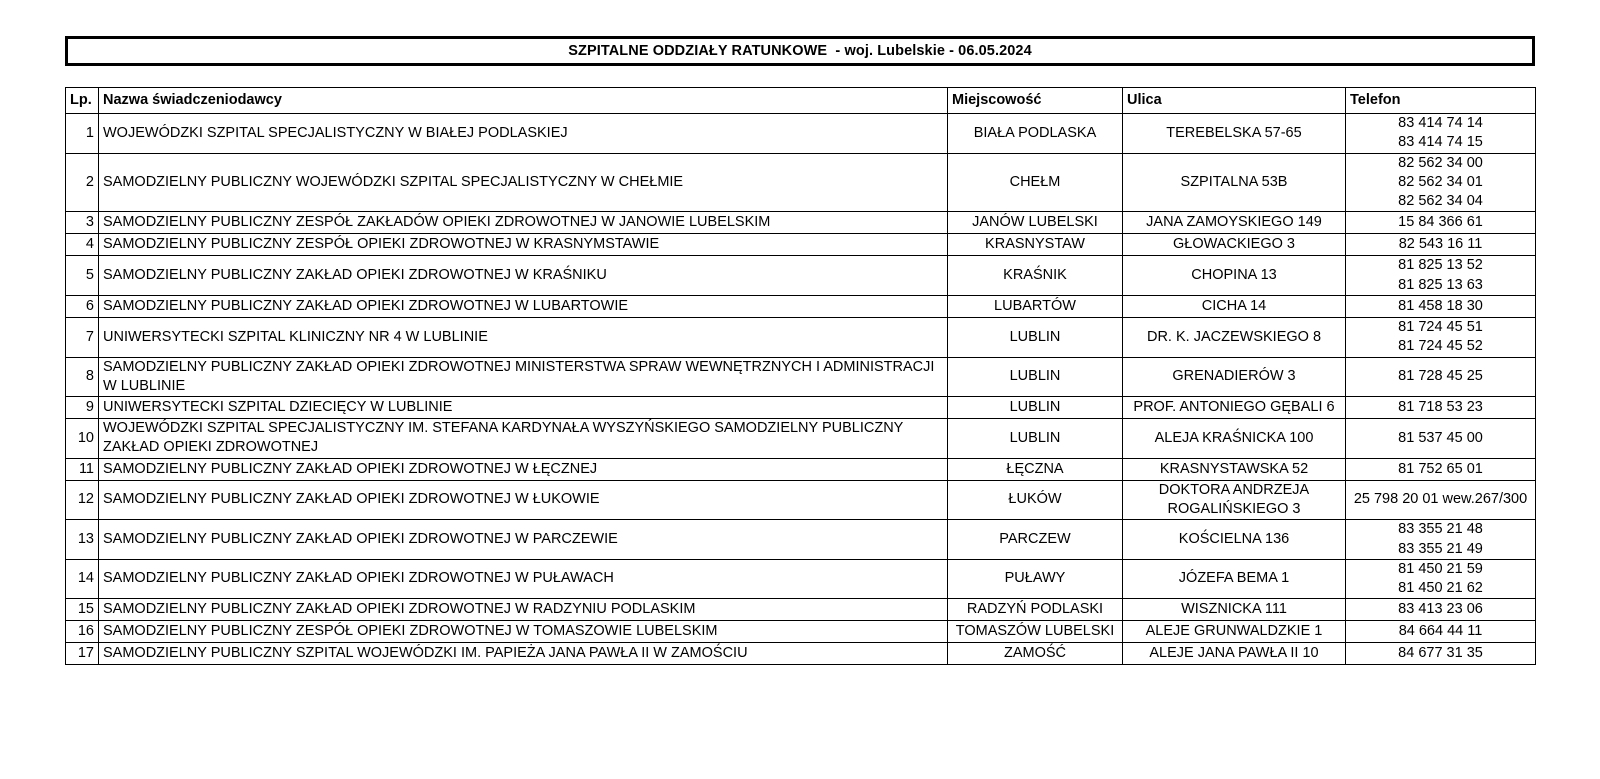 Image resolution: width=1600 pixels, height=779 pixels. What do you see at coordinates (1440, 162) in the screenshot?
I see `phone-line: 82 562 34 00` at bounding box center [1440, 162].